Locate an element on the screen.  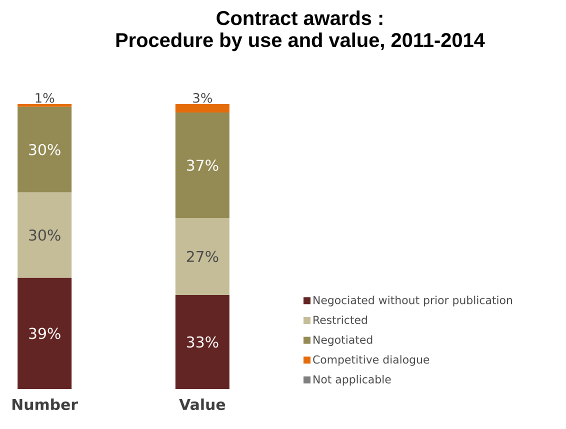
legend-label: Negociated without prior publication is located at coordinates (413, 301).